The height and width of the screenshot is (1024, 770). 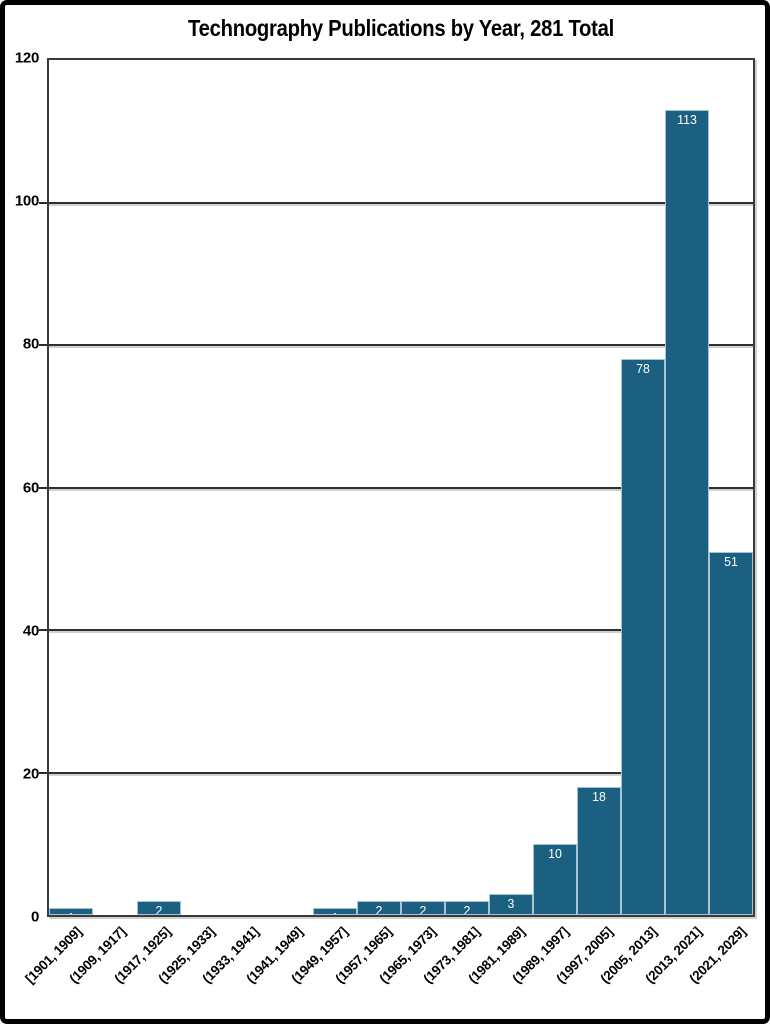 I want to click on y-axis-tick-label: 80, so click(x=30, y=344).